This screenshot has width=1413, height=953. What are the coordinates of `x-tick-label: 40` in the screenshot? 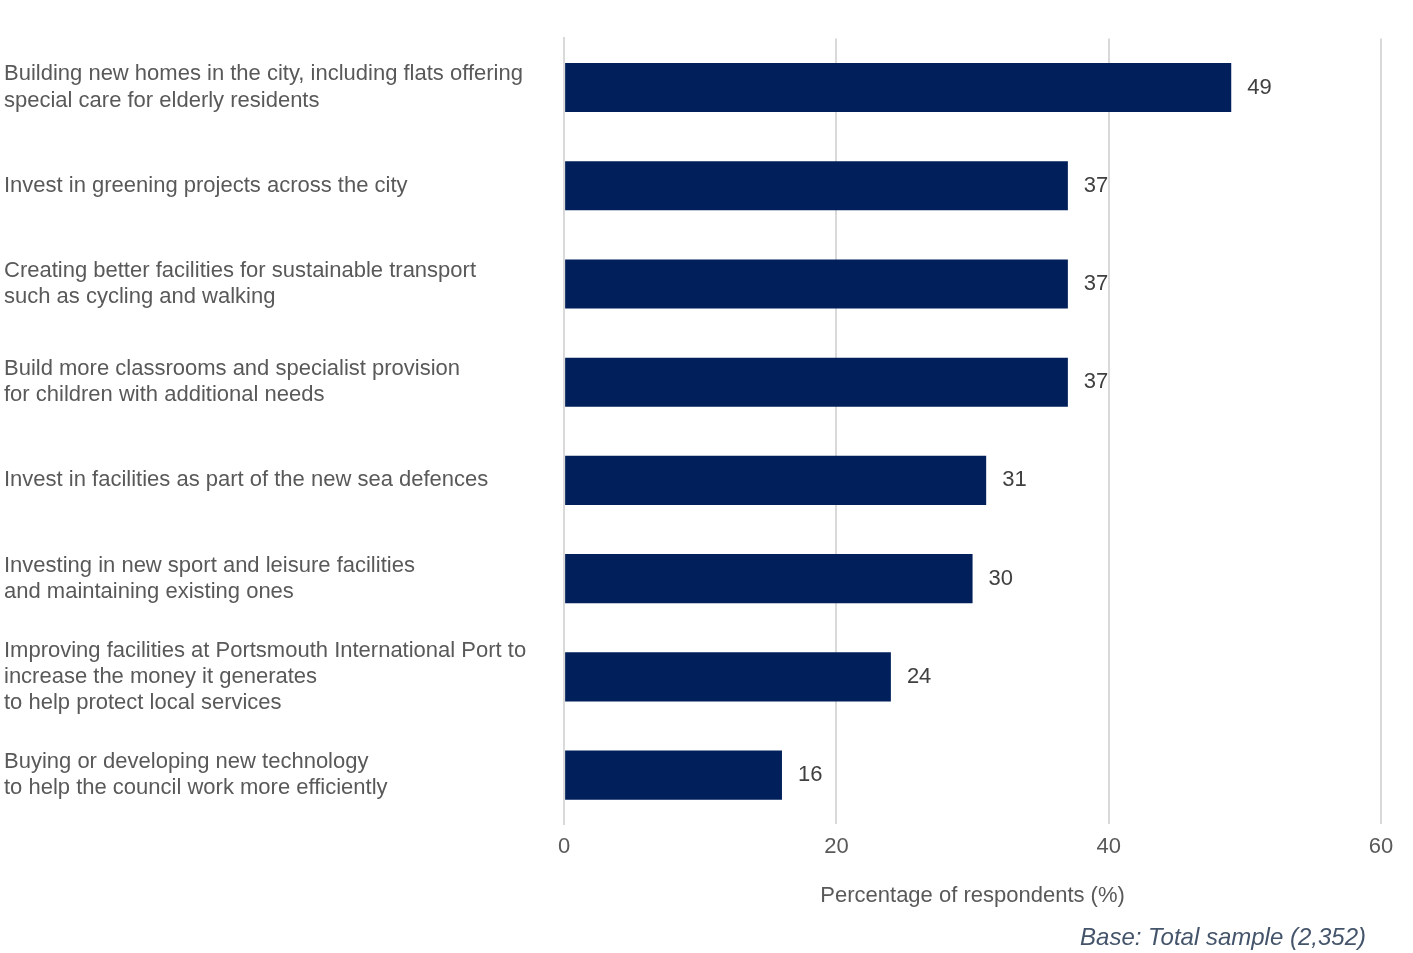 It's located at (1108, 846).